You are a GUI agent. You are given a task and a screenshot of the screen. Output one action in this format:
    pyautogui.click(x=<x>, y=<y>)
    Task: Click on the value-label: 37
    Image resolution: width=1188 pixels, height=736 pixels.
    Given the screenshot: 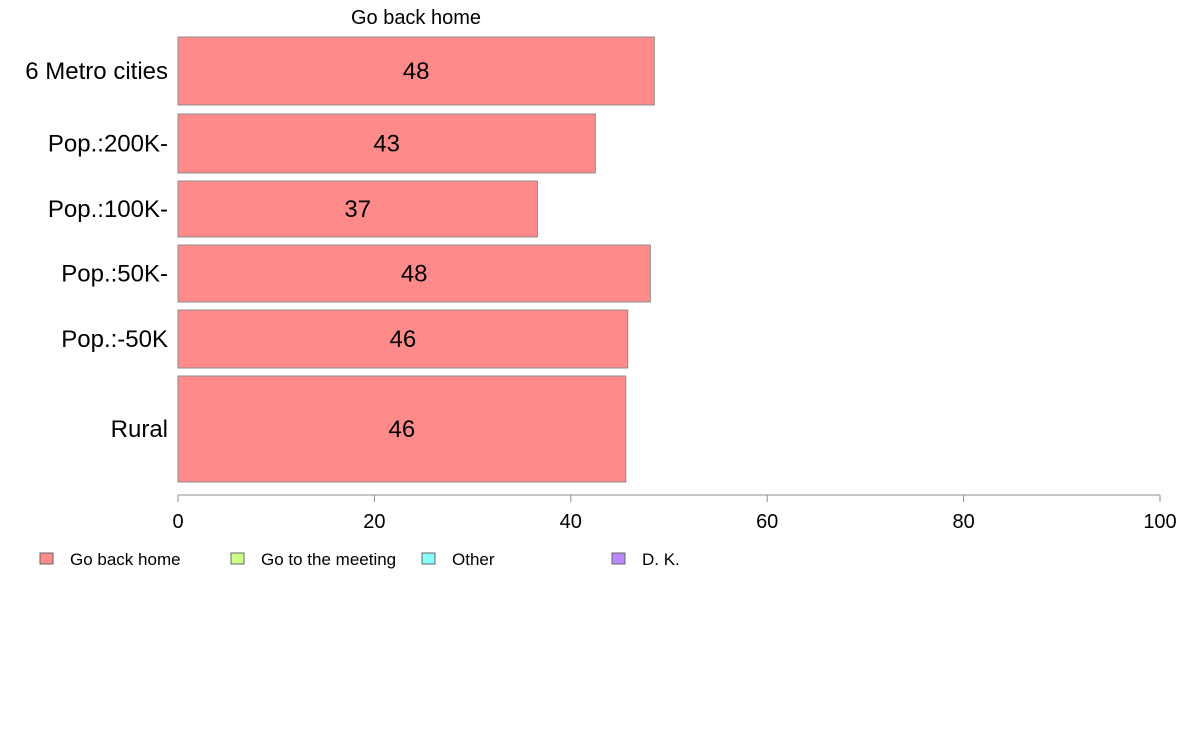 What is the action you would take?
    pyautogui.click(x=357, y=209)
    